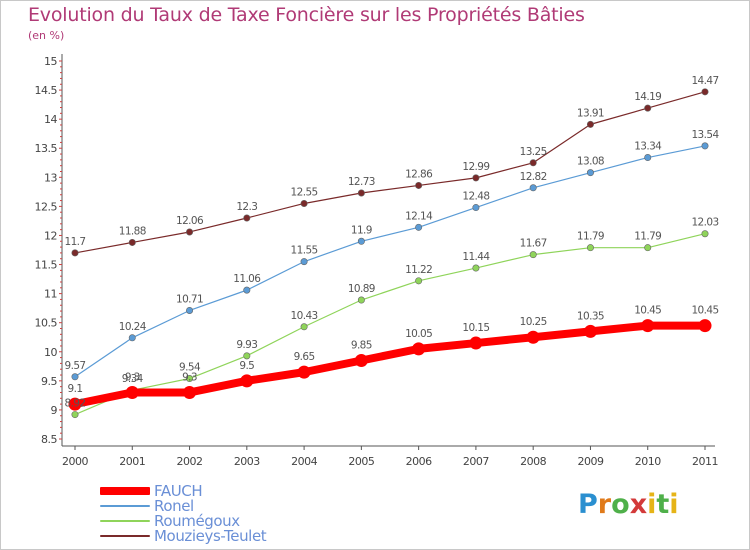 The width and height of the screenshot is (750, 550). What do you see at coordinates (304, 461) in the screenshot?
I see `x-tick-label: 2004` at bounding box center [304, 461].